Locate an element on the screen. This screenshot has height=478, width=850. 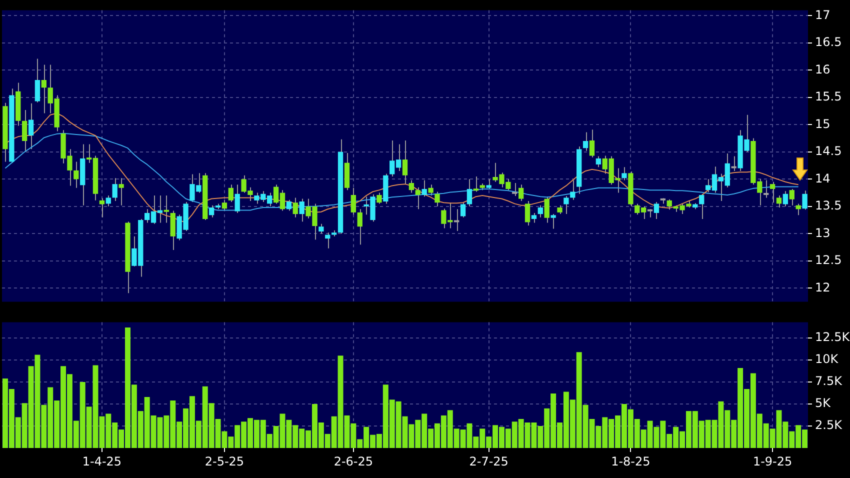
y-tick-label: 12.5K is located at coordinates (832, 337).